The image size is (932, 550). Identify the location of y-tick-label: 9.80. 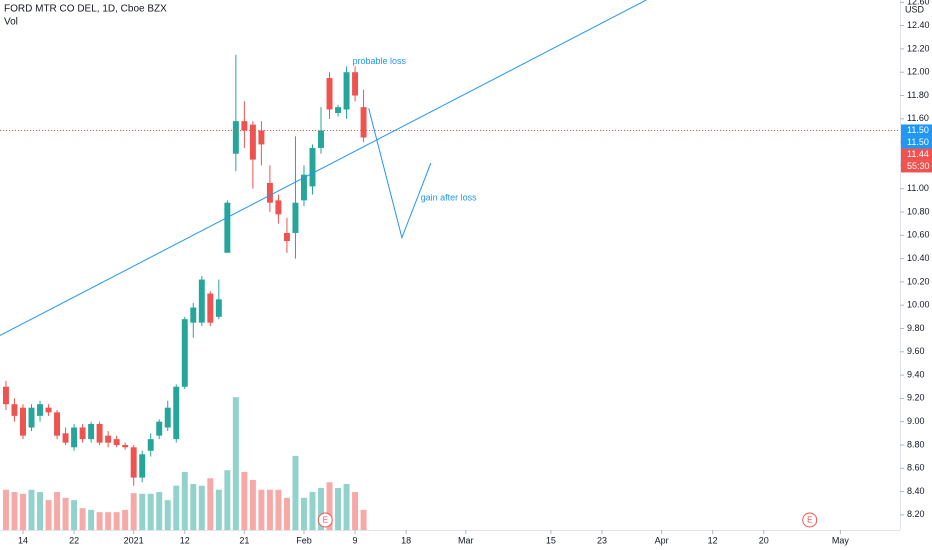
(916, 328).